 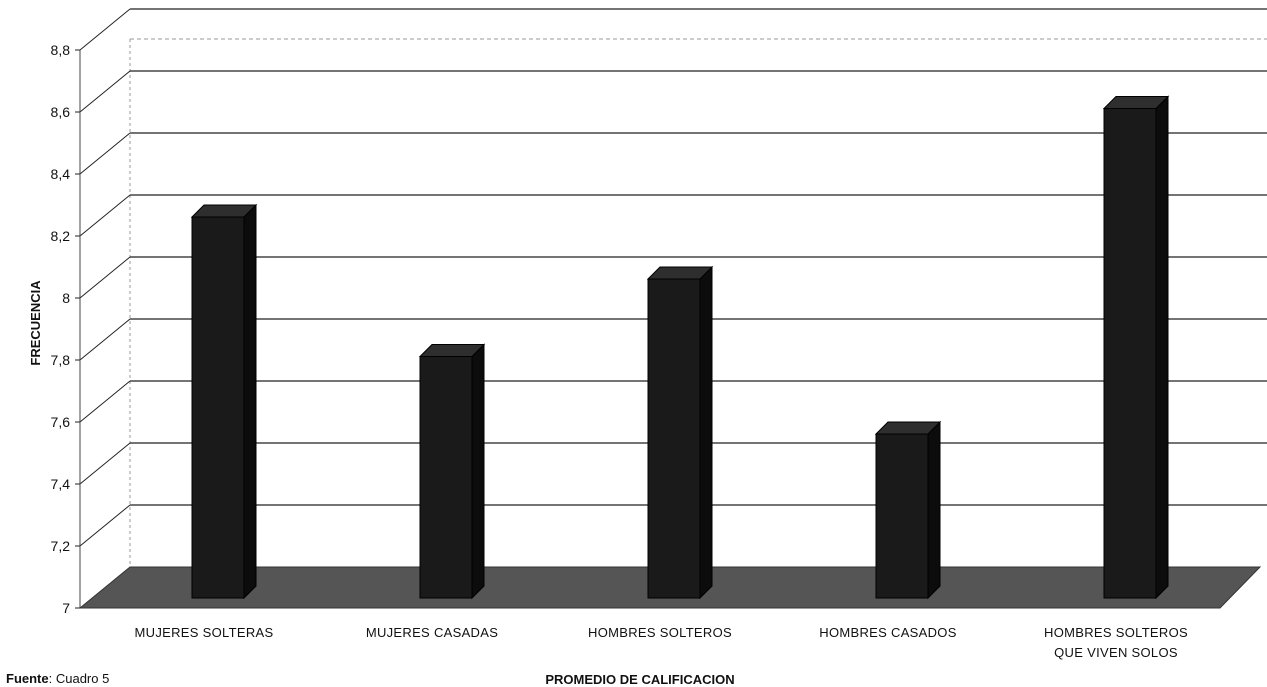 What do you see at coordinates (61, 422) in the screenshot?
I see `y-tick-label: 7,6` at bounding box center [61, 422].